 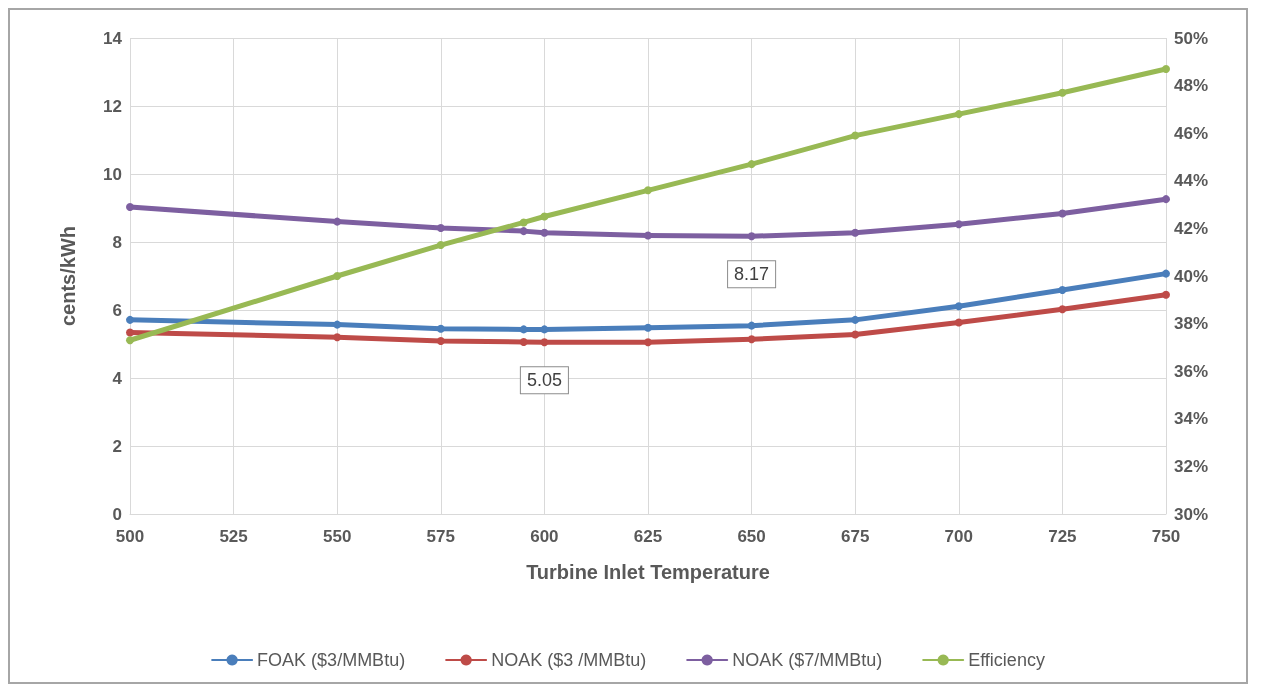 What do you see at coordinates (855, 536) in the screenshot?
I see `x-tick-label: 675` at bounding box center [855, 536].